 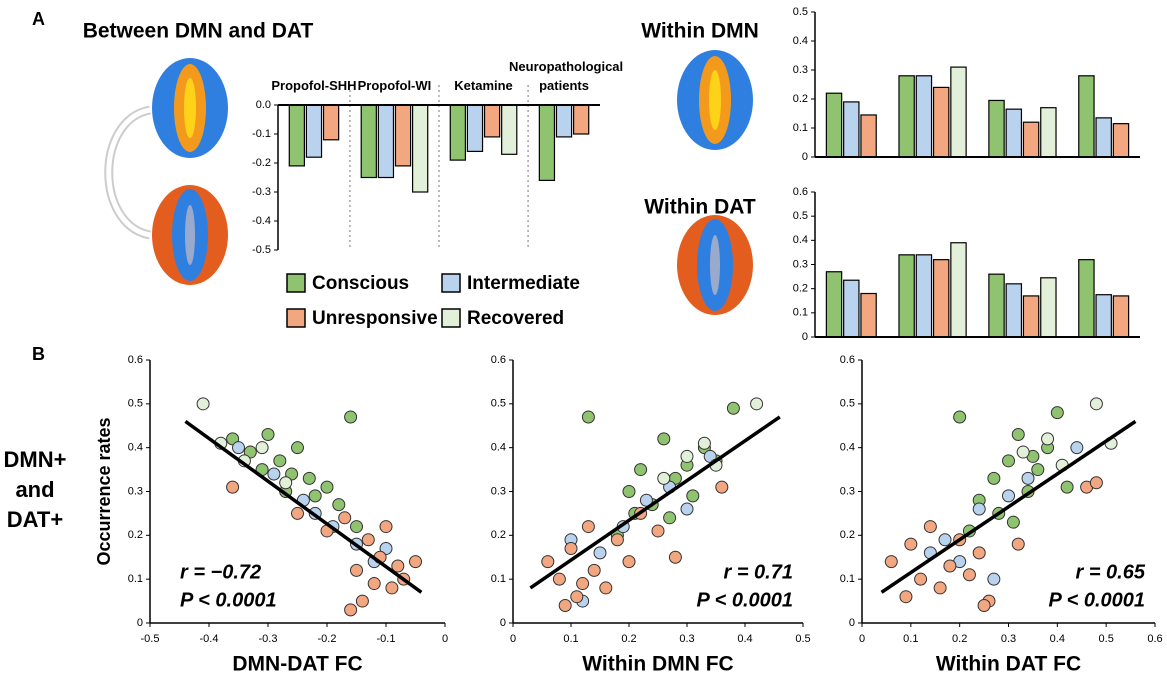 I want to click on x-tick-label: 0.5, so click(x=802, y=639).